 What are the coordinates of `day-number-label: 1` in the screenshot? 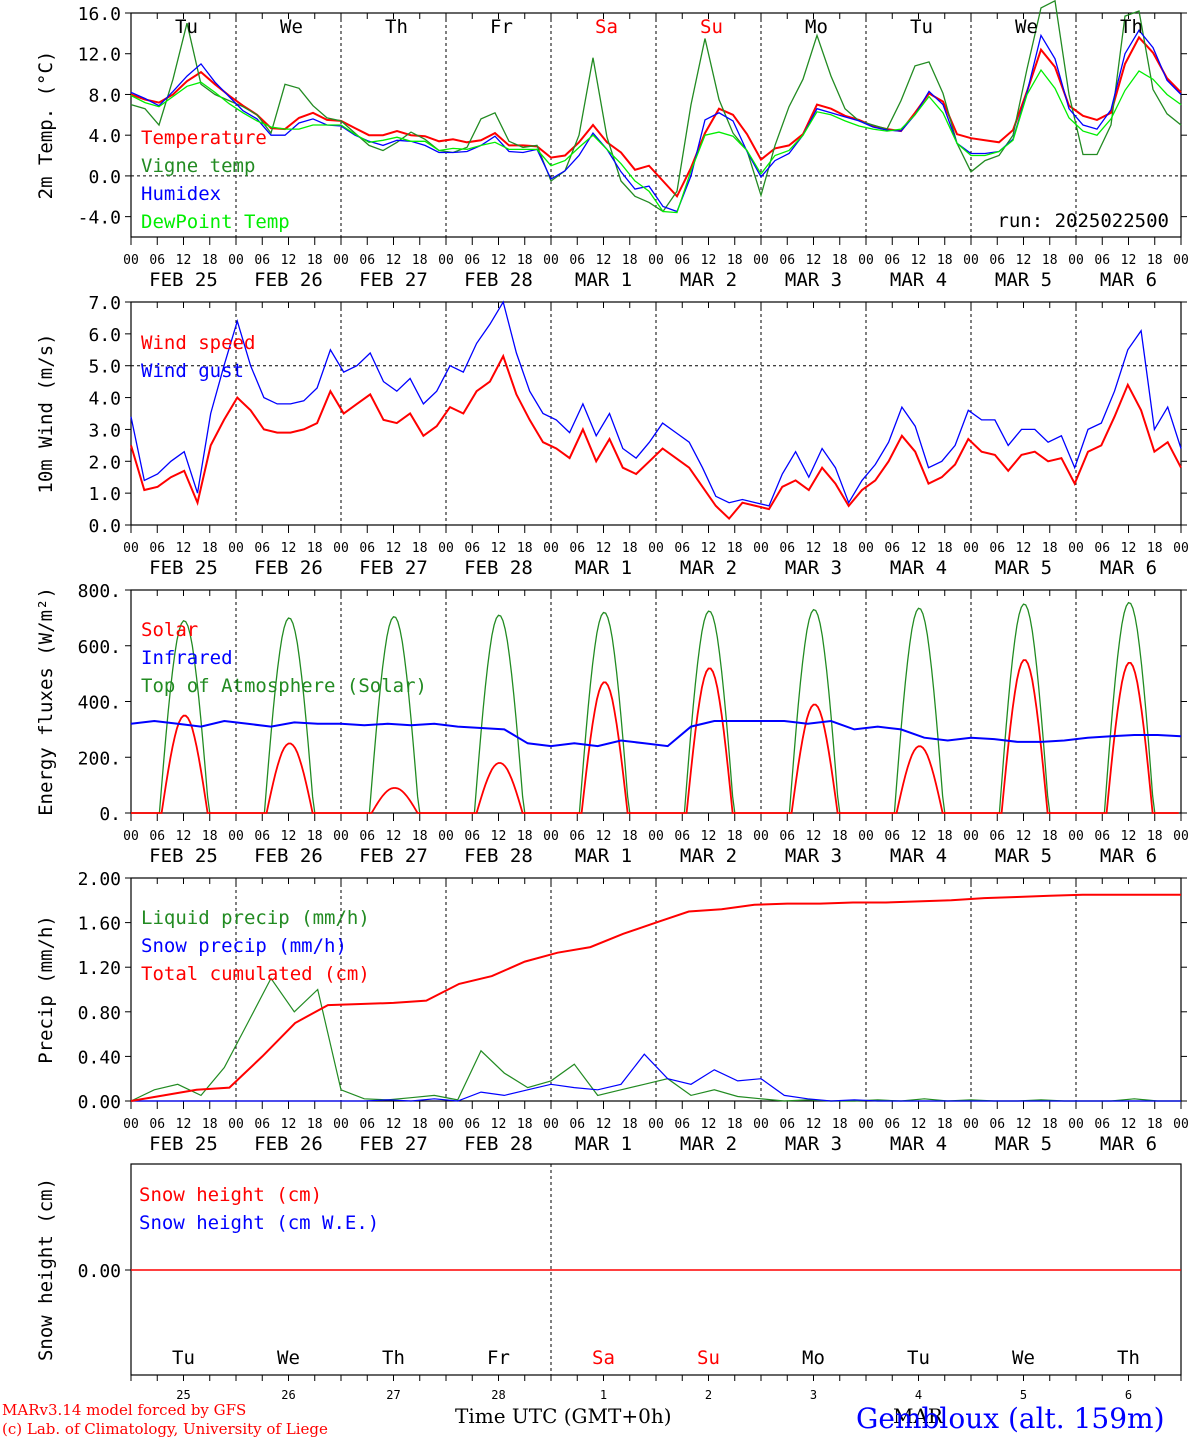 It's located at (603, 1395).